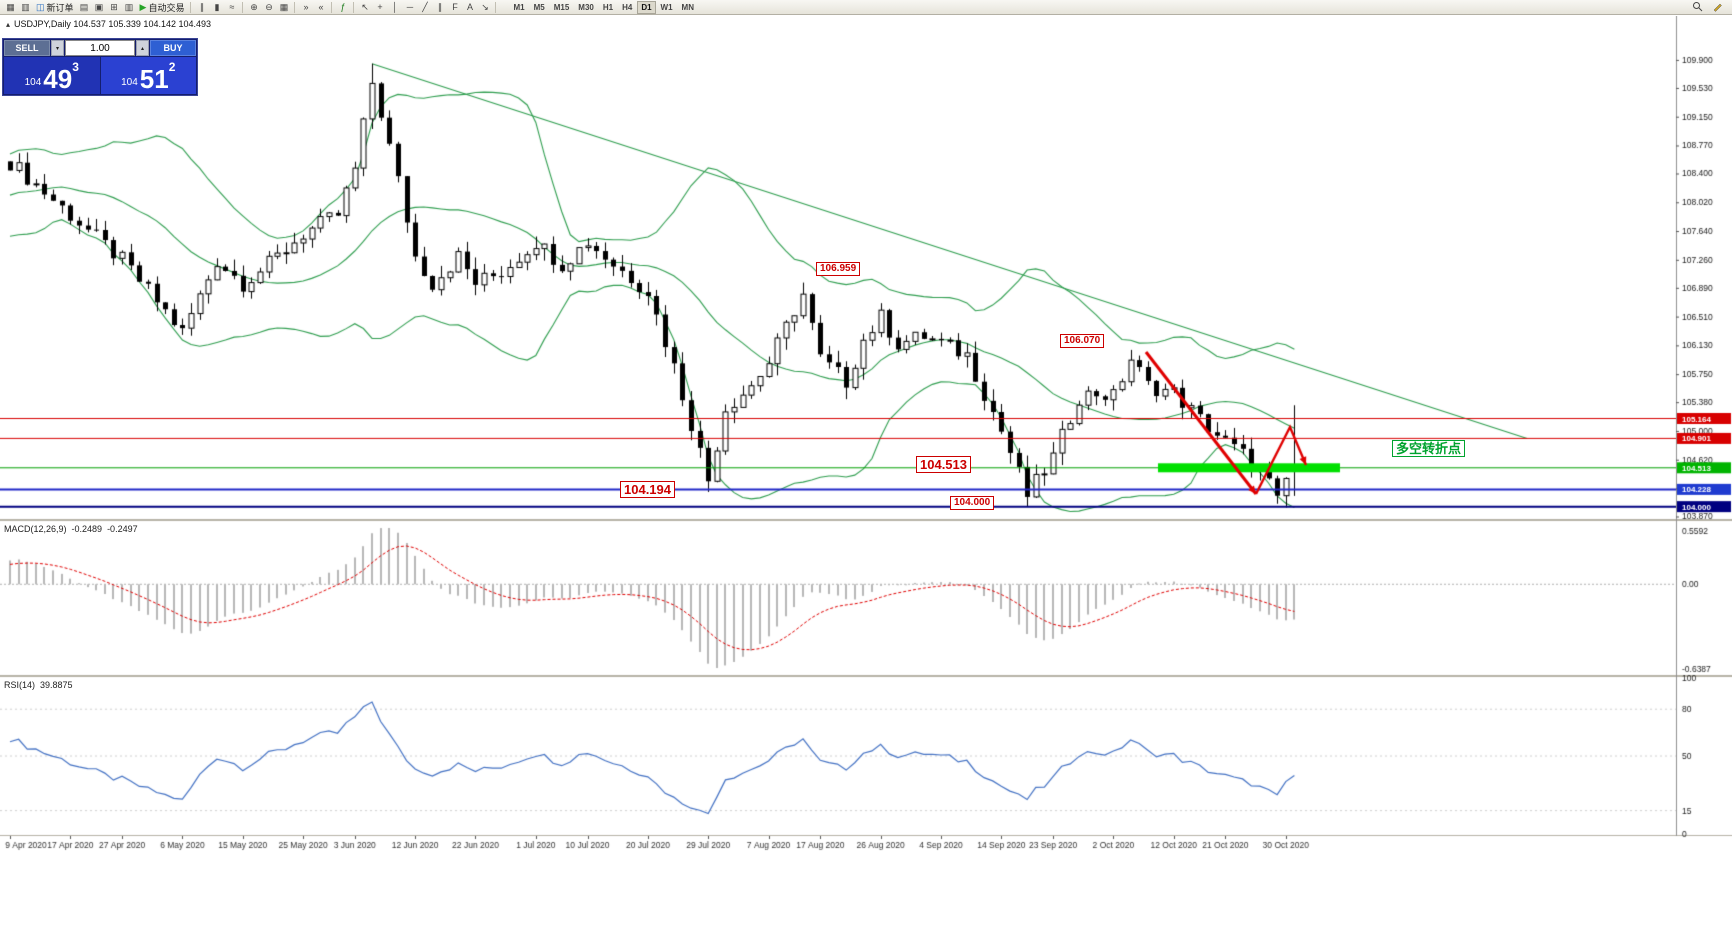 This screenshot has width=1732, height=943. I want to click on timeframe-w1-button: W1, so click(667, 7).